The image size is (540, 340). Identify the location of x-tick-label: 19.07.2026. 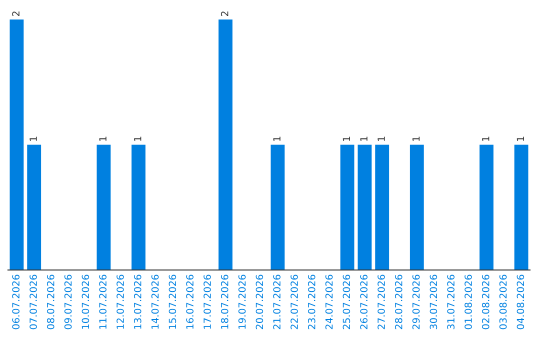
(242, 301).